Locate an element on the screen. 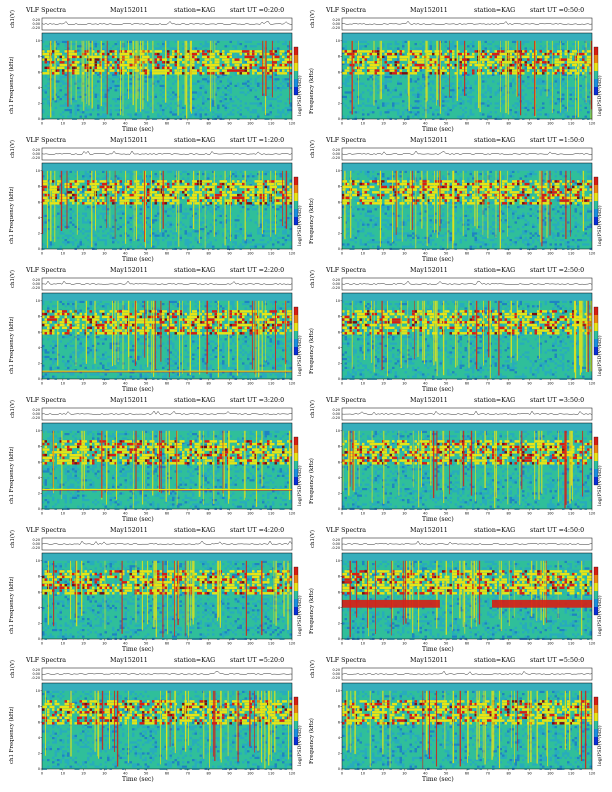 The width and height of the screenshot is (612, 792). x-tick-label: 20 is located at coordinates (384, 644).